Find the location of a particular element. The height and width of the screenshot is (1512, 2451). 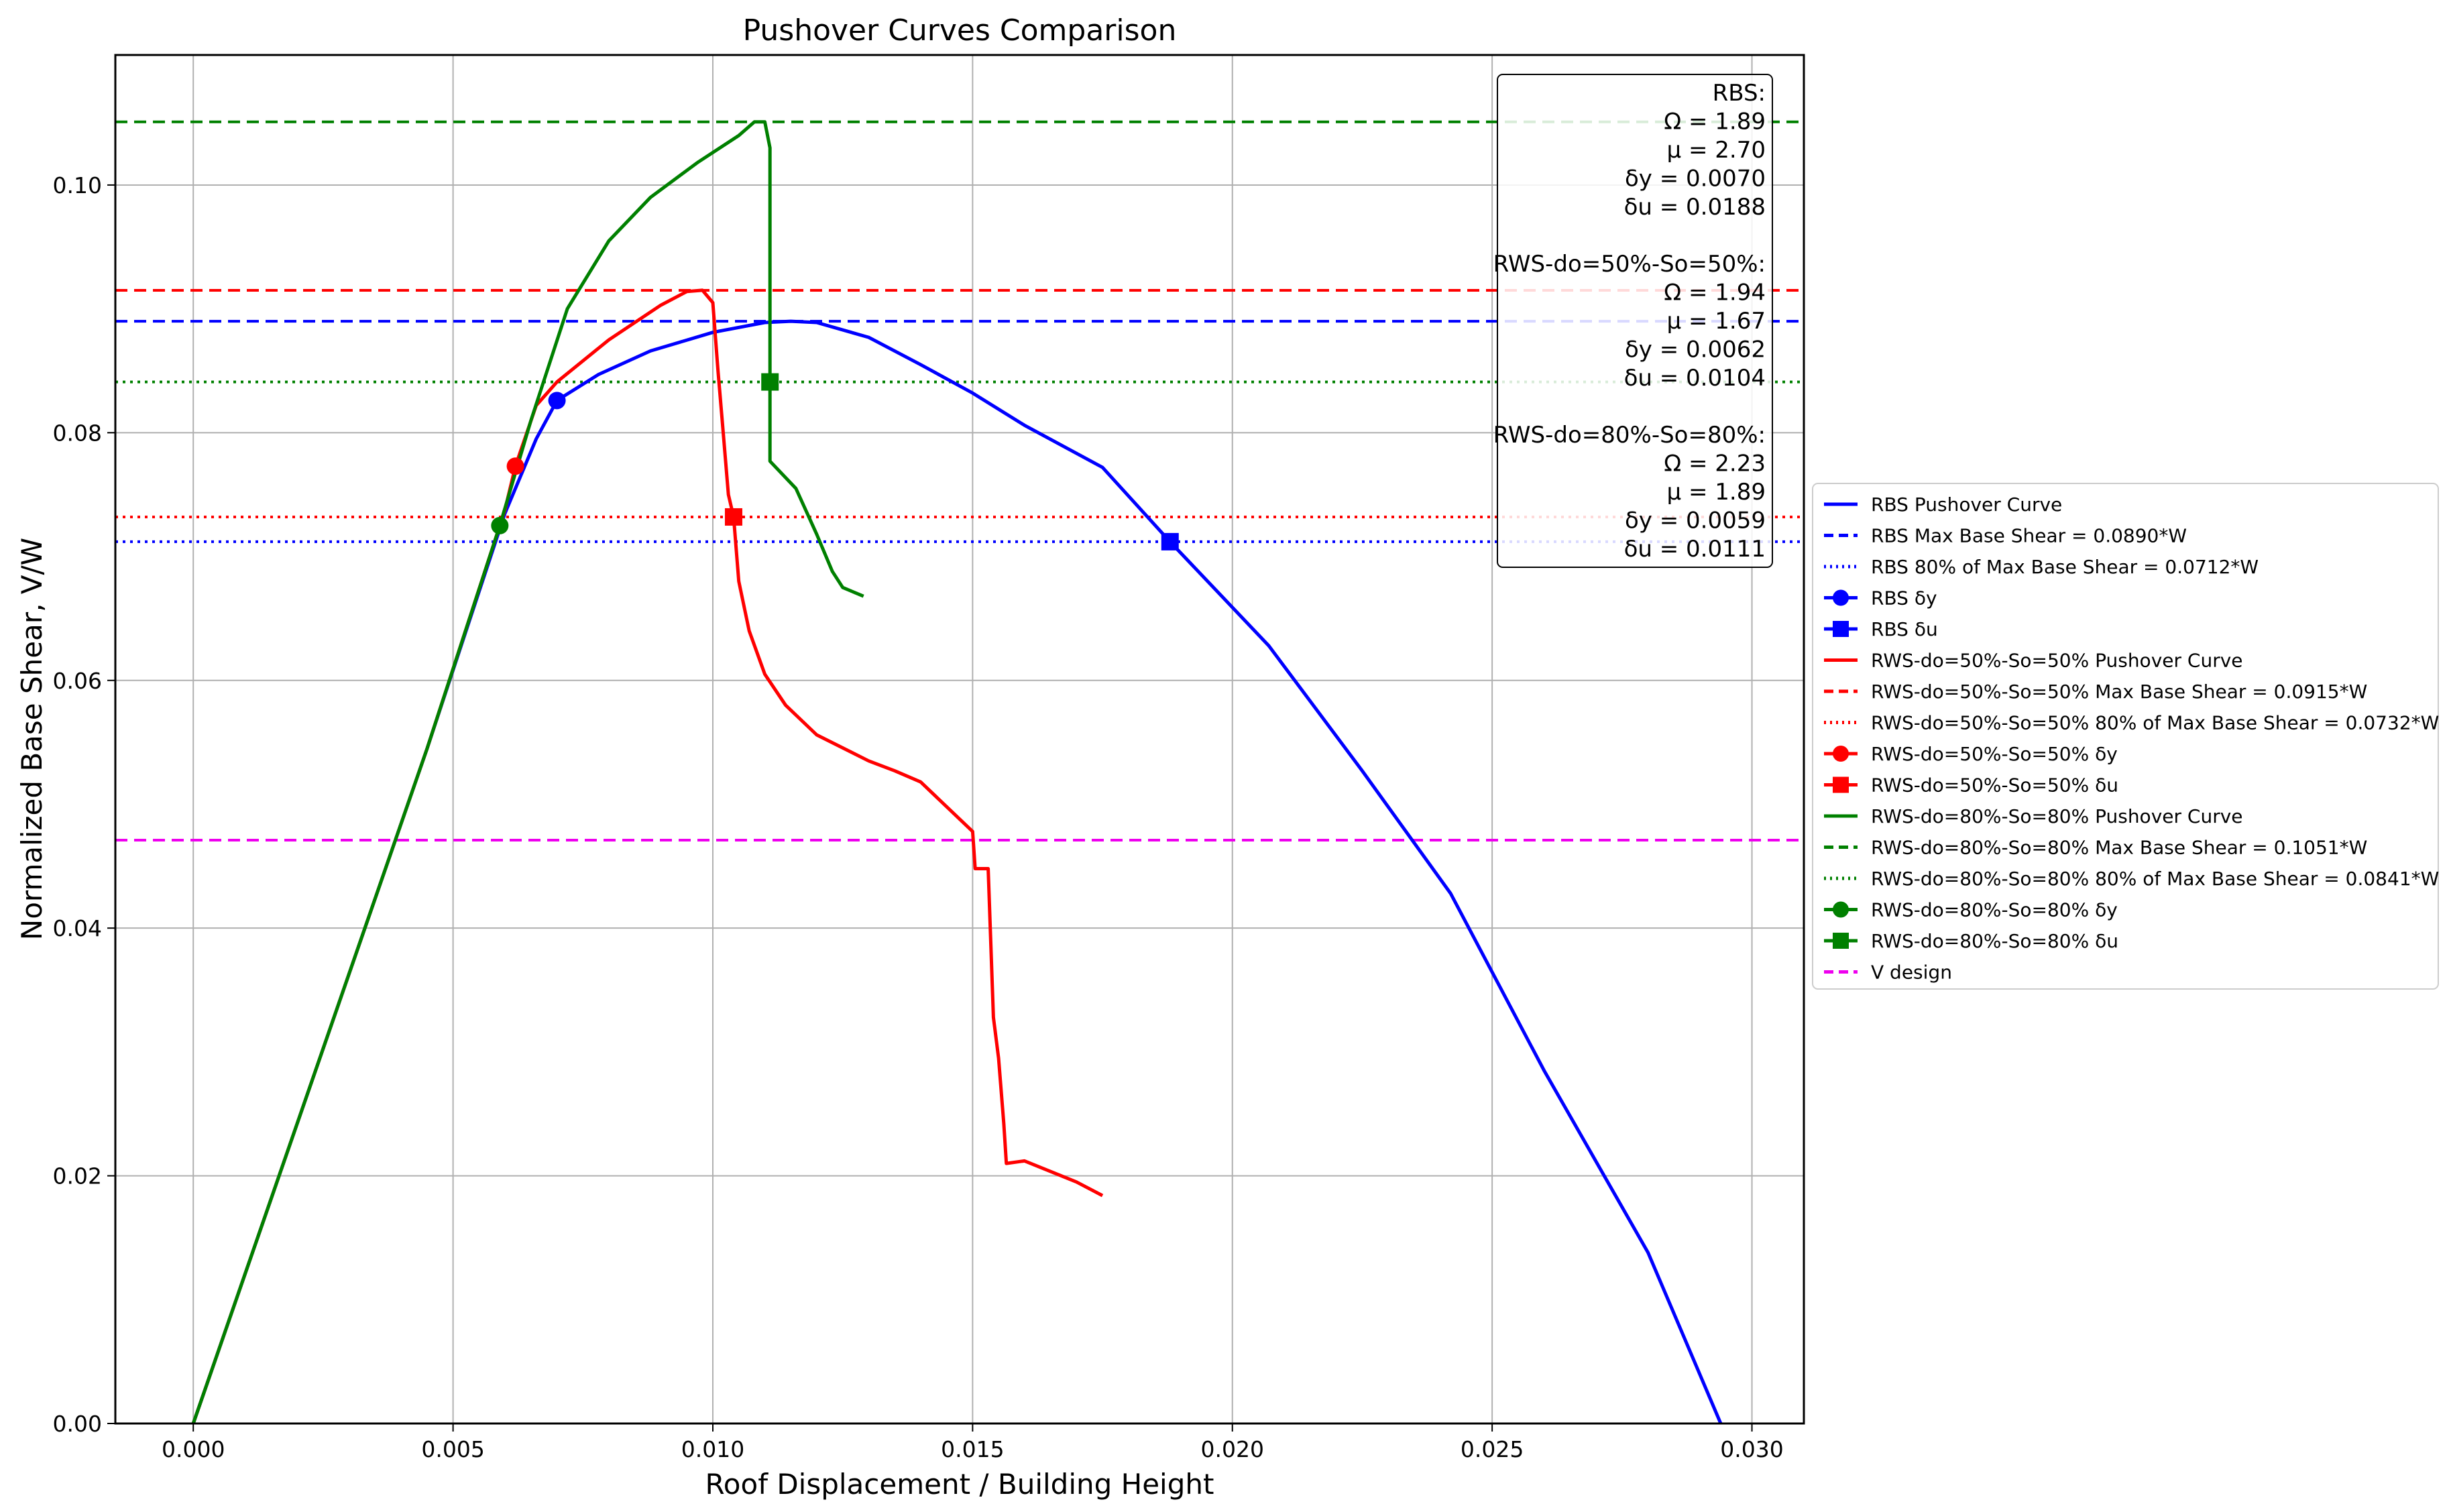

legend-label: RWS-do=80%-So=80% Pushover Curve is located at coordinates (2057, 816).